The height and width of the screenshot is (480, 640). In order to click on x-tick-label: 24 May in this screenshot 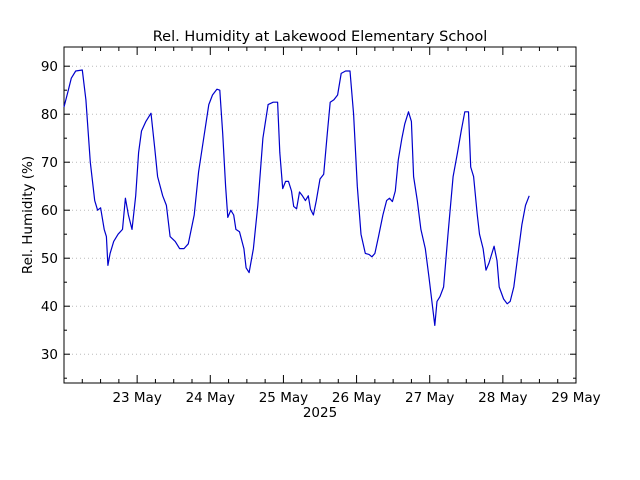, I will do `click(210, 398)`.